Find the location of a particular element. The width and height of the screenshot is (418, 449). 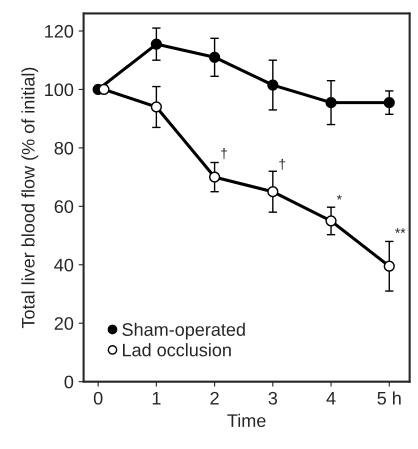

legend-label: Sham-operated is located at coordinates (183, 331).